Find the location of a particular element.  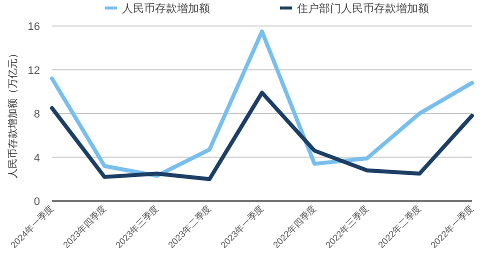

y-tick-label: 4 is located at coordinates (37, 158).